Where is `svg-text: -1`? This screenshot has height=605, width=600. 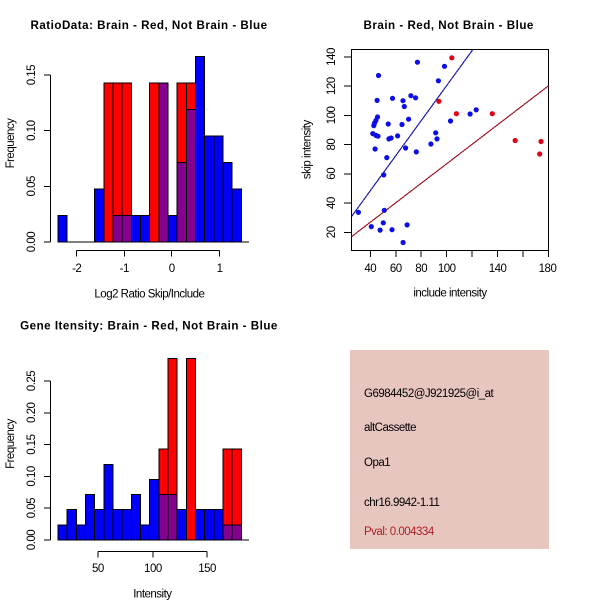 svg-text: -1 is located at coordinates (124, 269).